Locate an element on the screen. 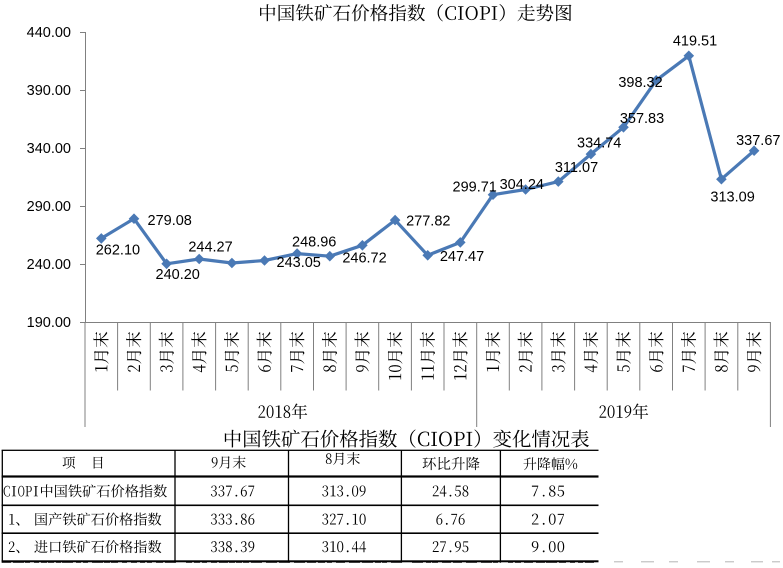 This screenshot has height=568, width=783. svg-text: 277.82 is located at coordinates (428, 221).